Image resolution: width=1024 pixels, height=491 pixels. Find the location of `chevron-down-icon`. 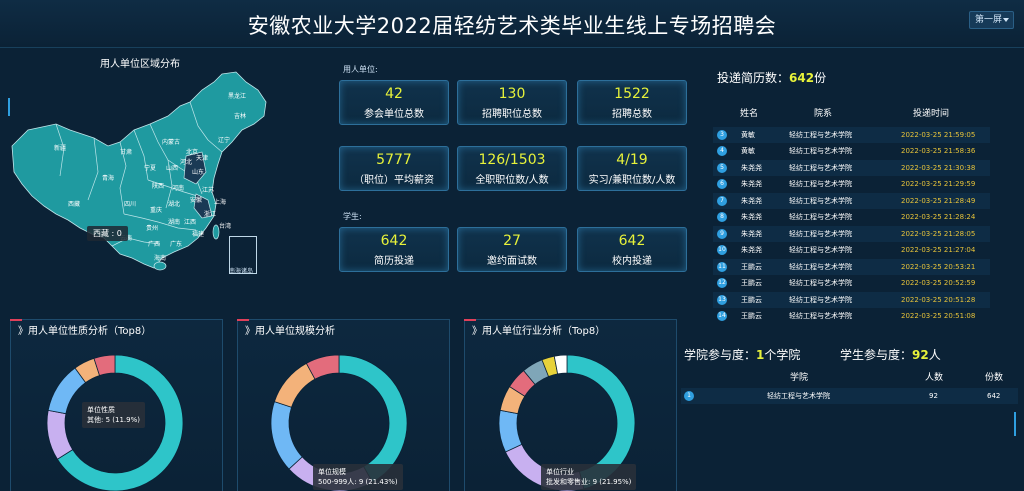

chevron-down-icon is located at coordinates (1006, 20).